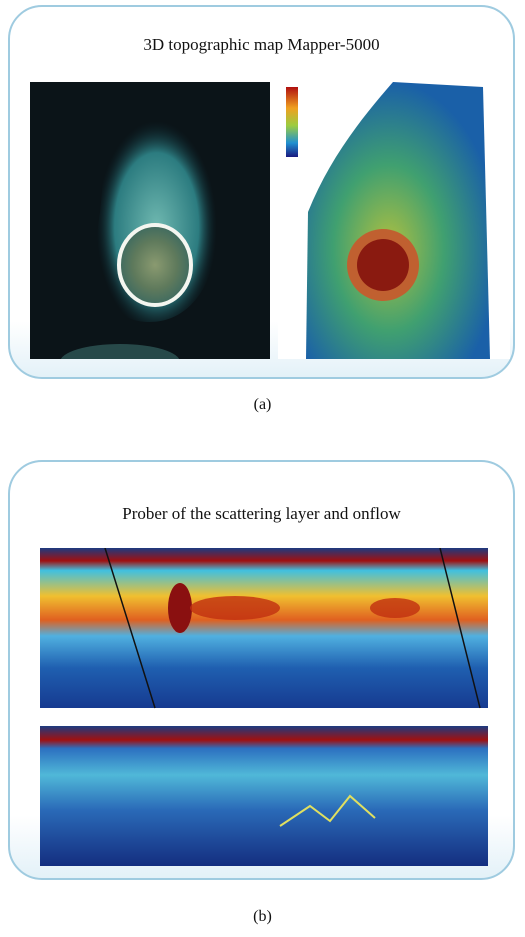  Describe the element at coordinates (264, 628) in the screenshot. I see `echogram-top` at that location.